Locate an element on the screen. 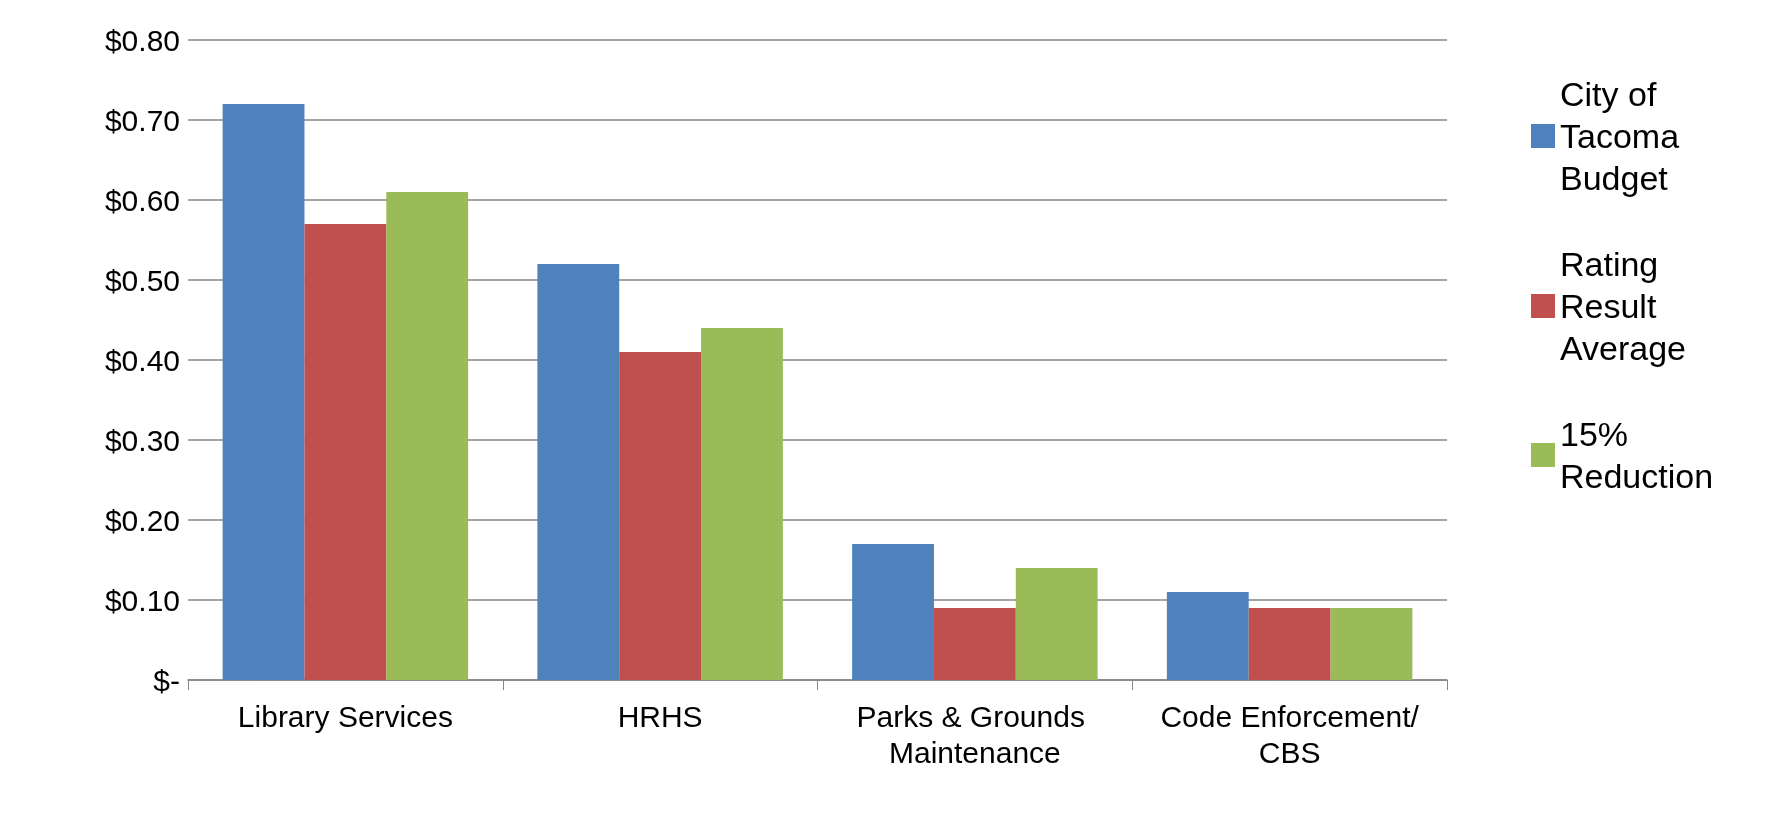  legend-label: 15% Reduction is located at coordinates (1637, 455).